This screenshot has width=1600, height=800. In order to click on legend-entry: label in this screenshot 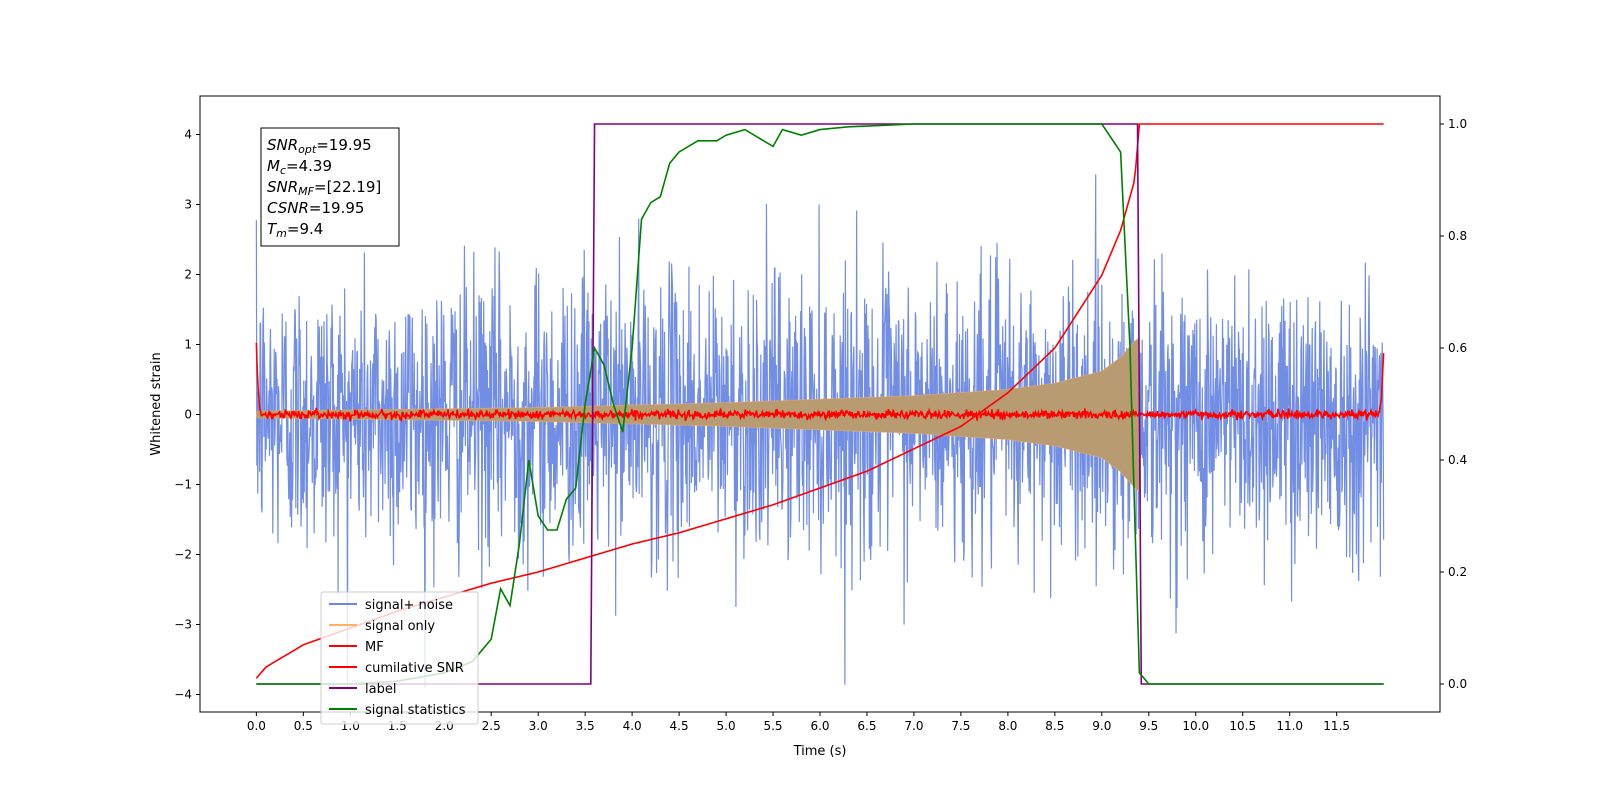, I will do `click(380, 689)`.